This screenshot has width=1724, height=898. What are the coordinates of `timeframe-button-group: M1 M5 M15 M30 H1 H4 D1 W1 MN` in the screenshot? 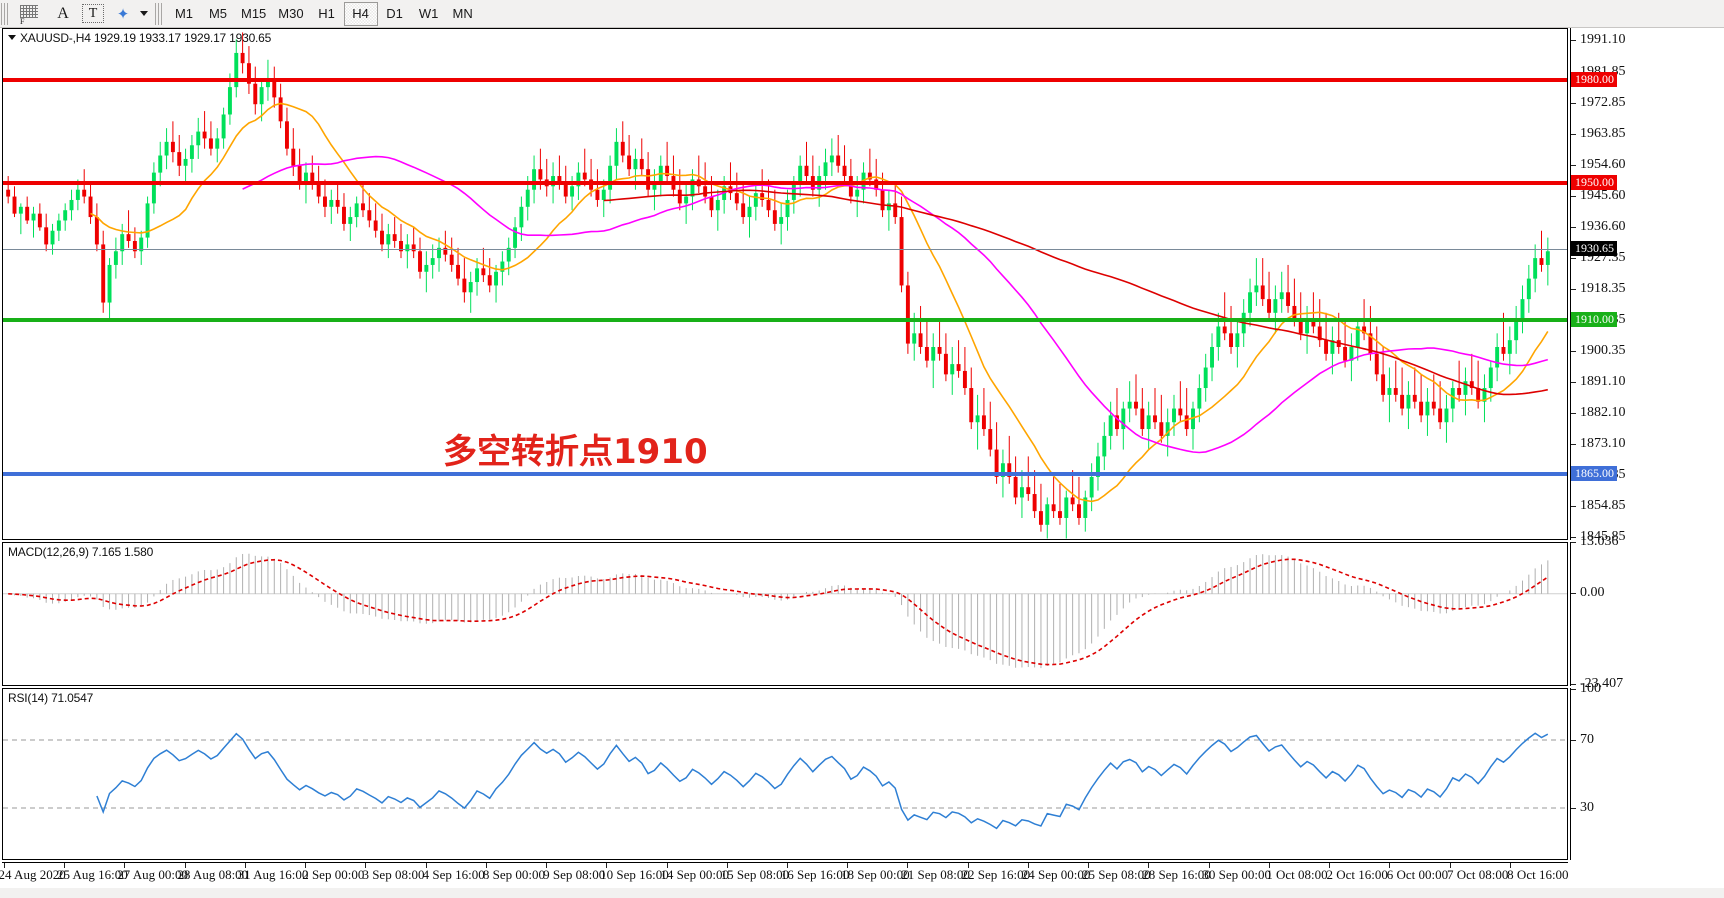 It's located at (323, 13).